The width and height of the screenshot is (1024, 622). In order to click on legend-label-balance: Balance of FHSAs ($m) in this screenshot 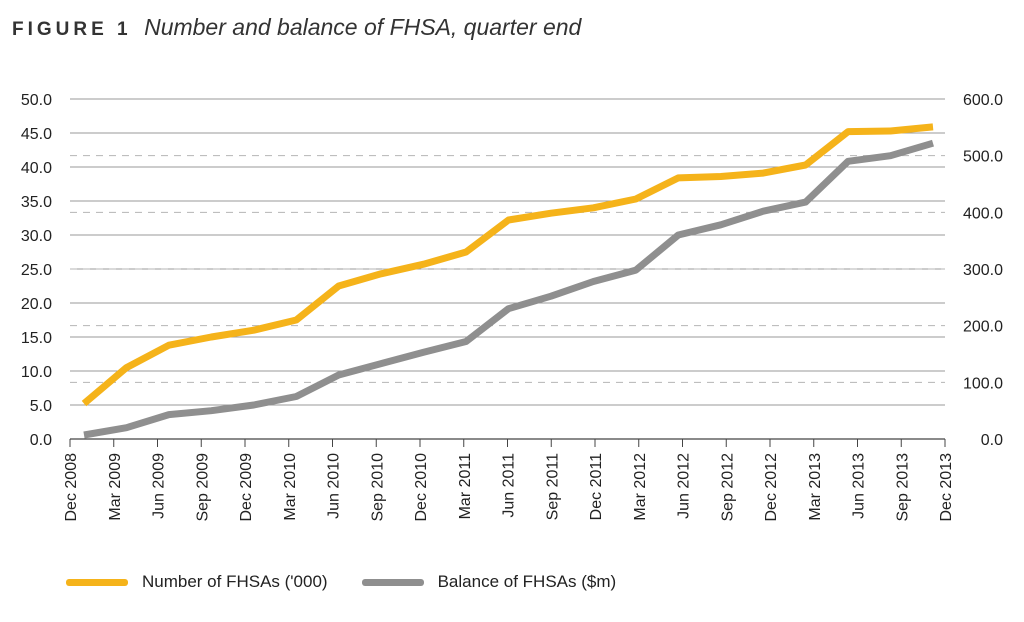, I will do `click(527, 581)`.